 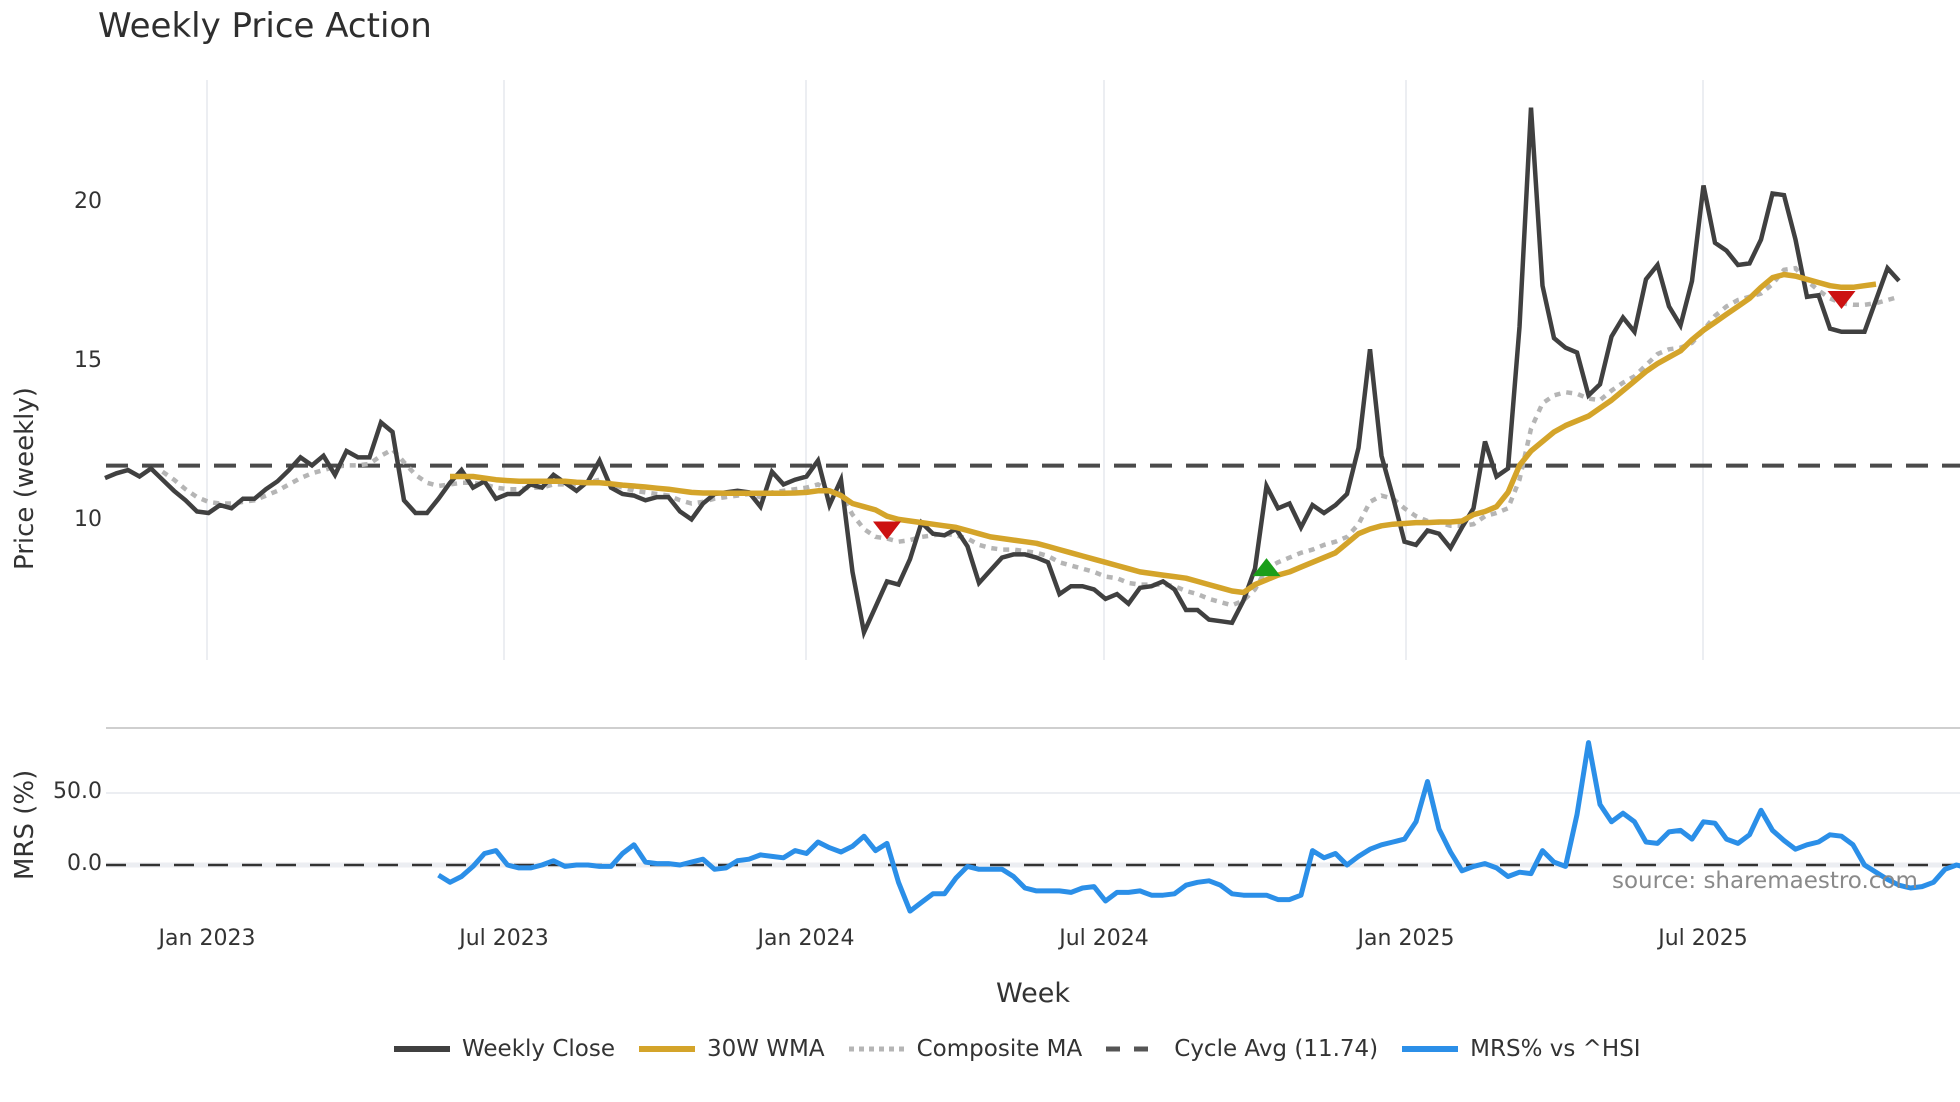 What do you see at coordinates (422, 1049) in the screenshot?
I see `weekly-close-line-icon` at bounding box center [422, 1049].